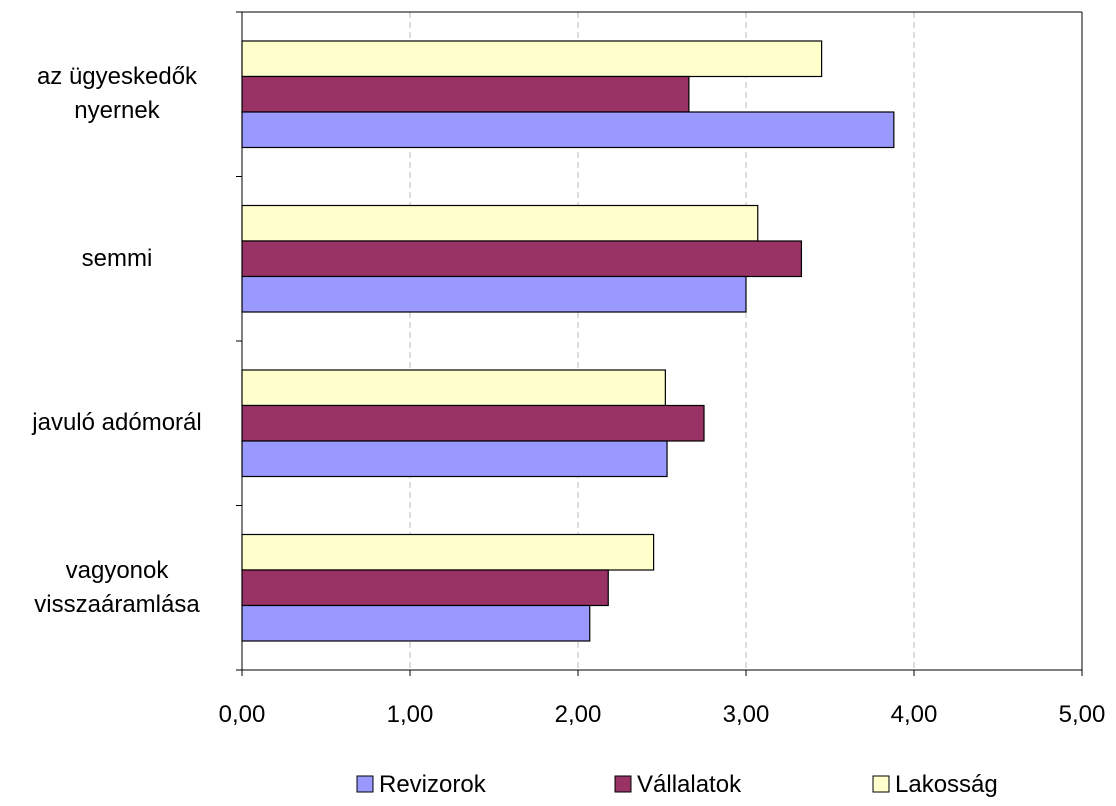  I want to click on x-tick-label: 4,00, so click(914, 714).